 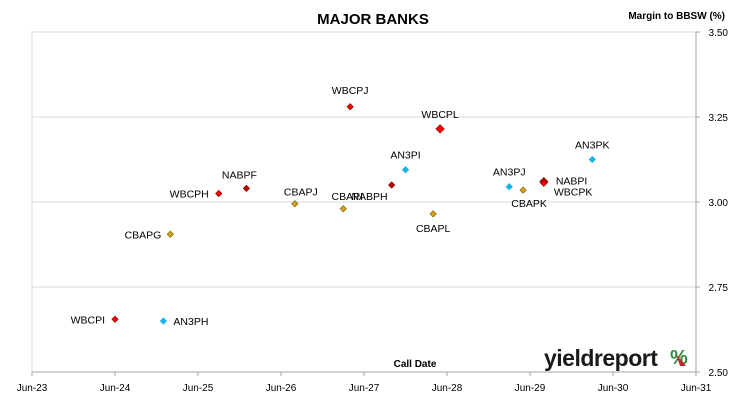 I want to click on point-label-cbapk: CBAPK, so click(x=529, y=204).